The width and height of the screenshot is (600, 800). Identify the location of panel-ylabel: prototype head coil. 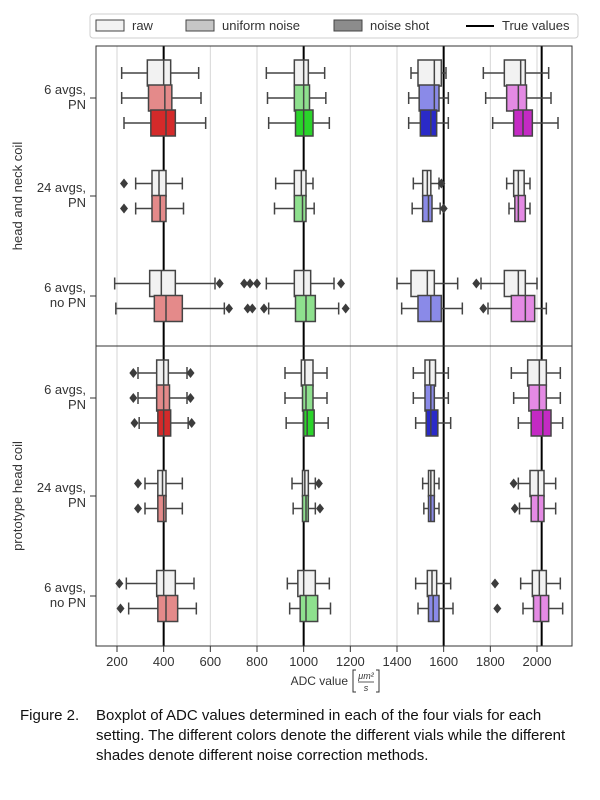
(17, 496).